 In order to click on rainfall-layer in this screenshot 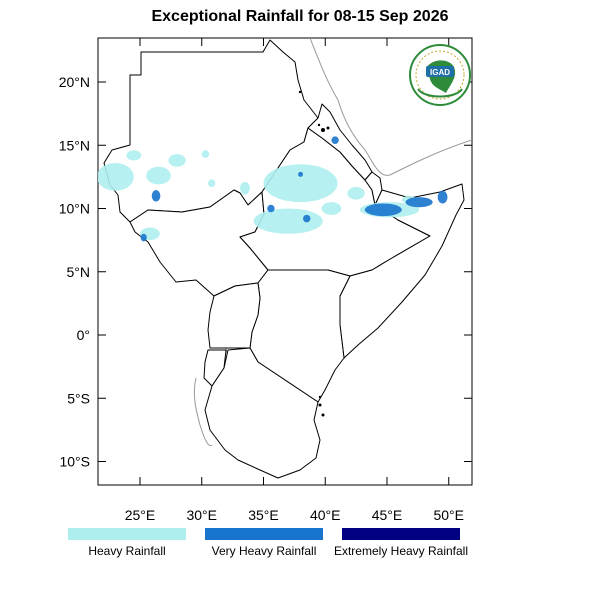, I will do `click(273, 189)`.